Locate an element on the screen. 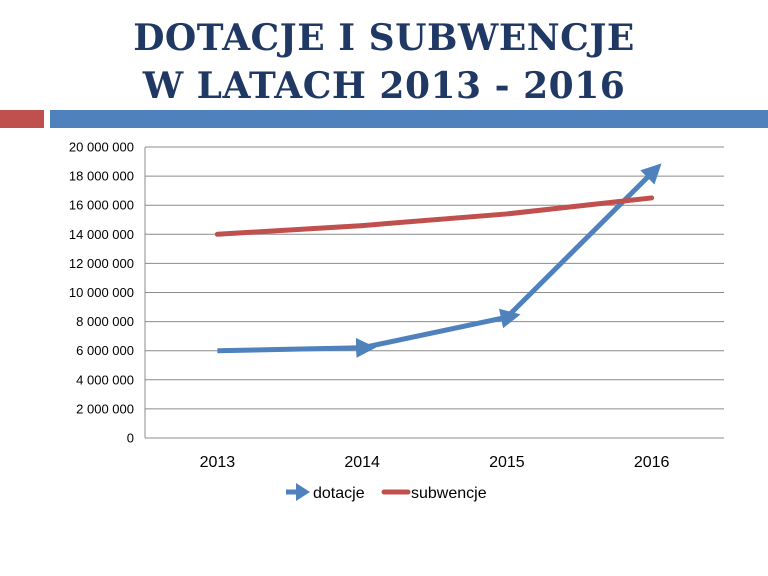 The width and height of the screenshot is (768, 576). y-tick-label: 12 000 000 is located at coordinates (101, 263).